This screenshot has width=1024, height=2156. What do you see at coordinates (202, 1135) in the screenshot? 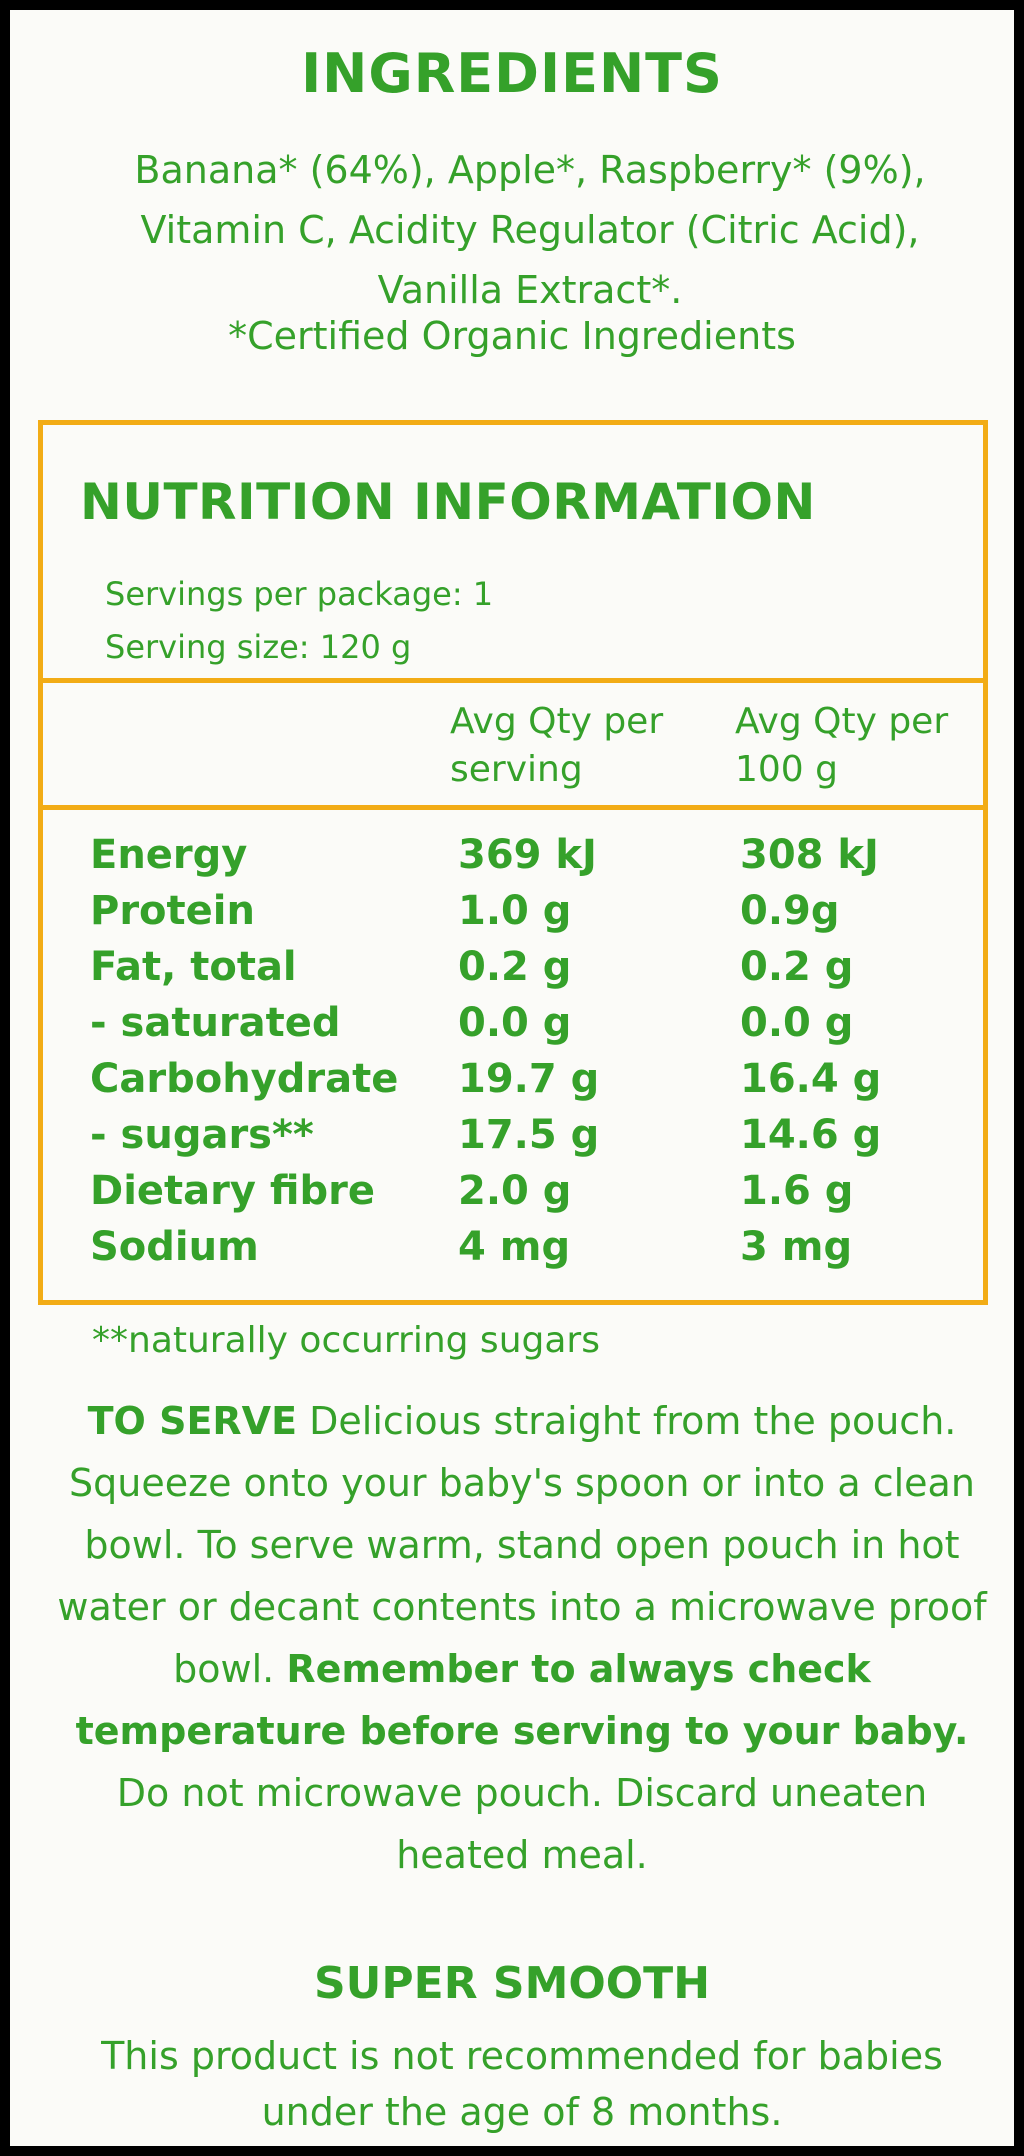
I see `nutrient-label: - sugars**` at bounding box center [202, 1135].